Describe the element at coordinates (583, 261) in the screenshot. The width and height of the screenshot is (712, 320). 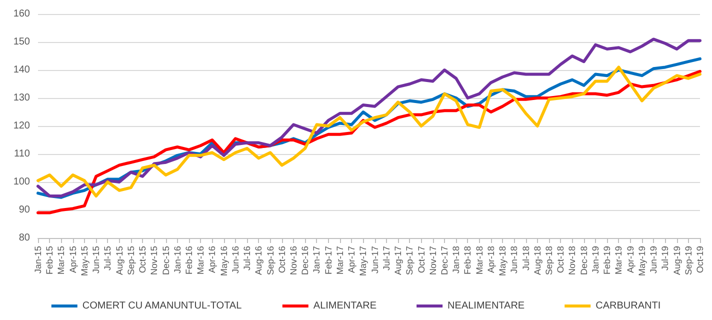
I see `x-tick-label: Dec-18` at that location.